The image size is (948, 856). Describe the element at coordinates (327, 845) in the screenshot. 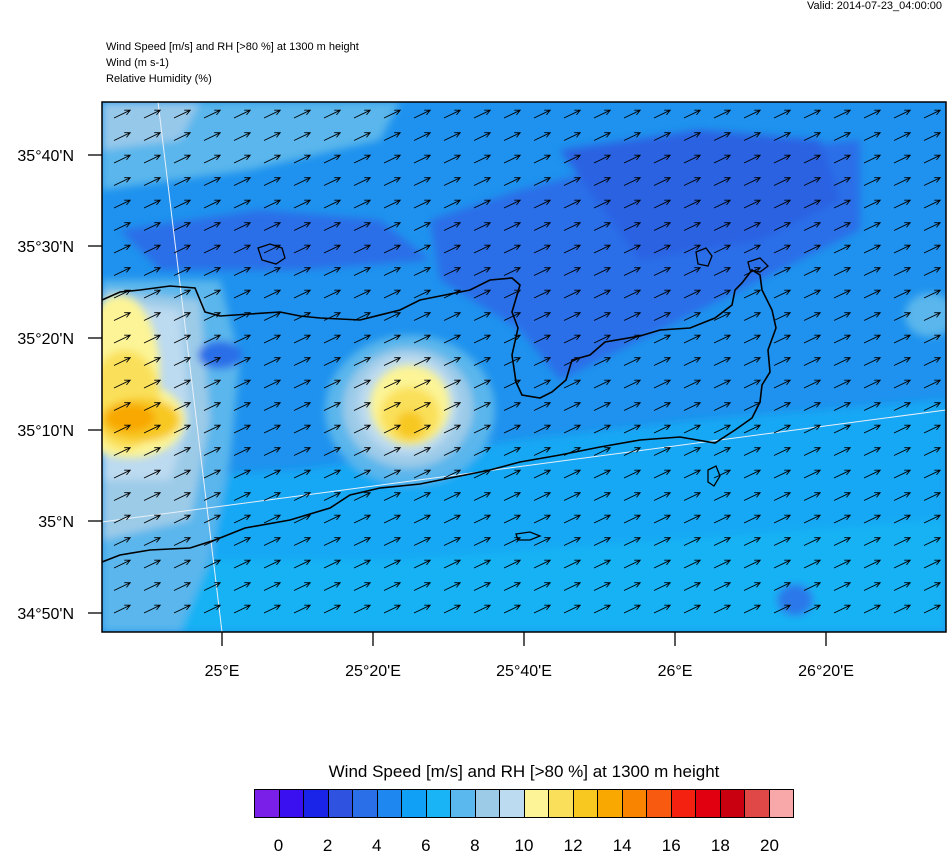

I see `legend-tick-label: 2` at that location.